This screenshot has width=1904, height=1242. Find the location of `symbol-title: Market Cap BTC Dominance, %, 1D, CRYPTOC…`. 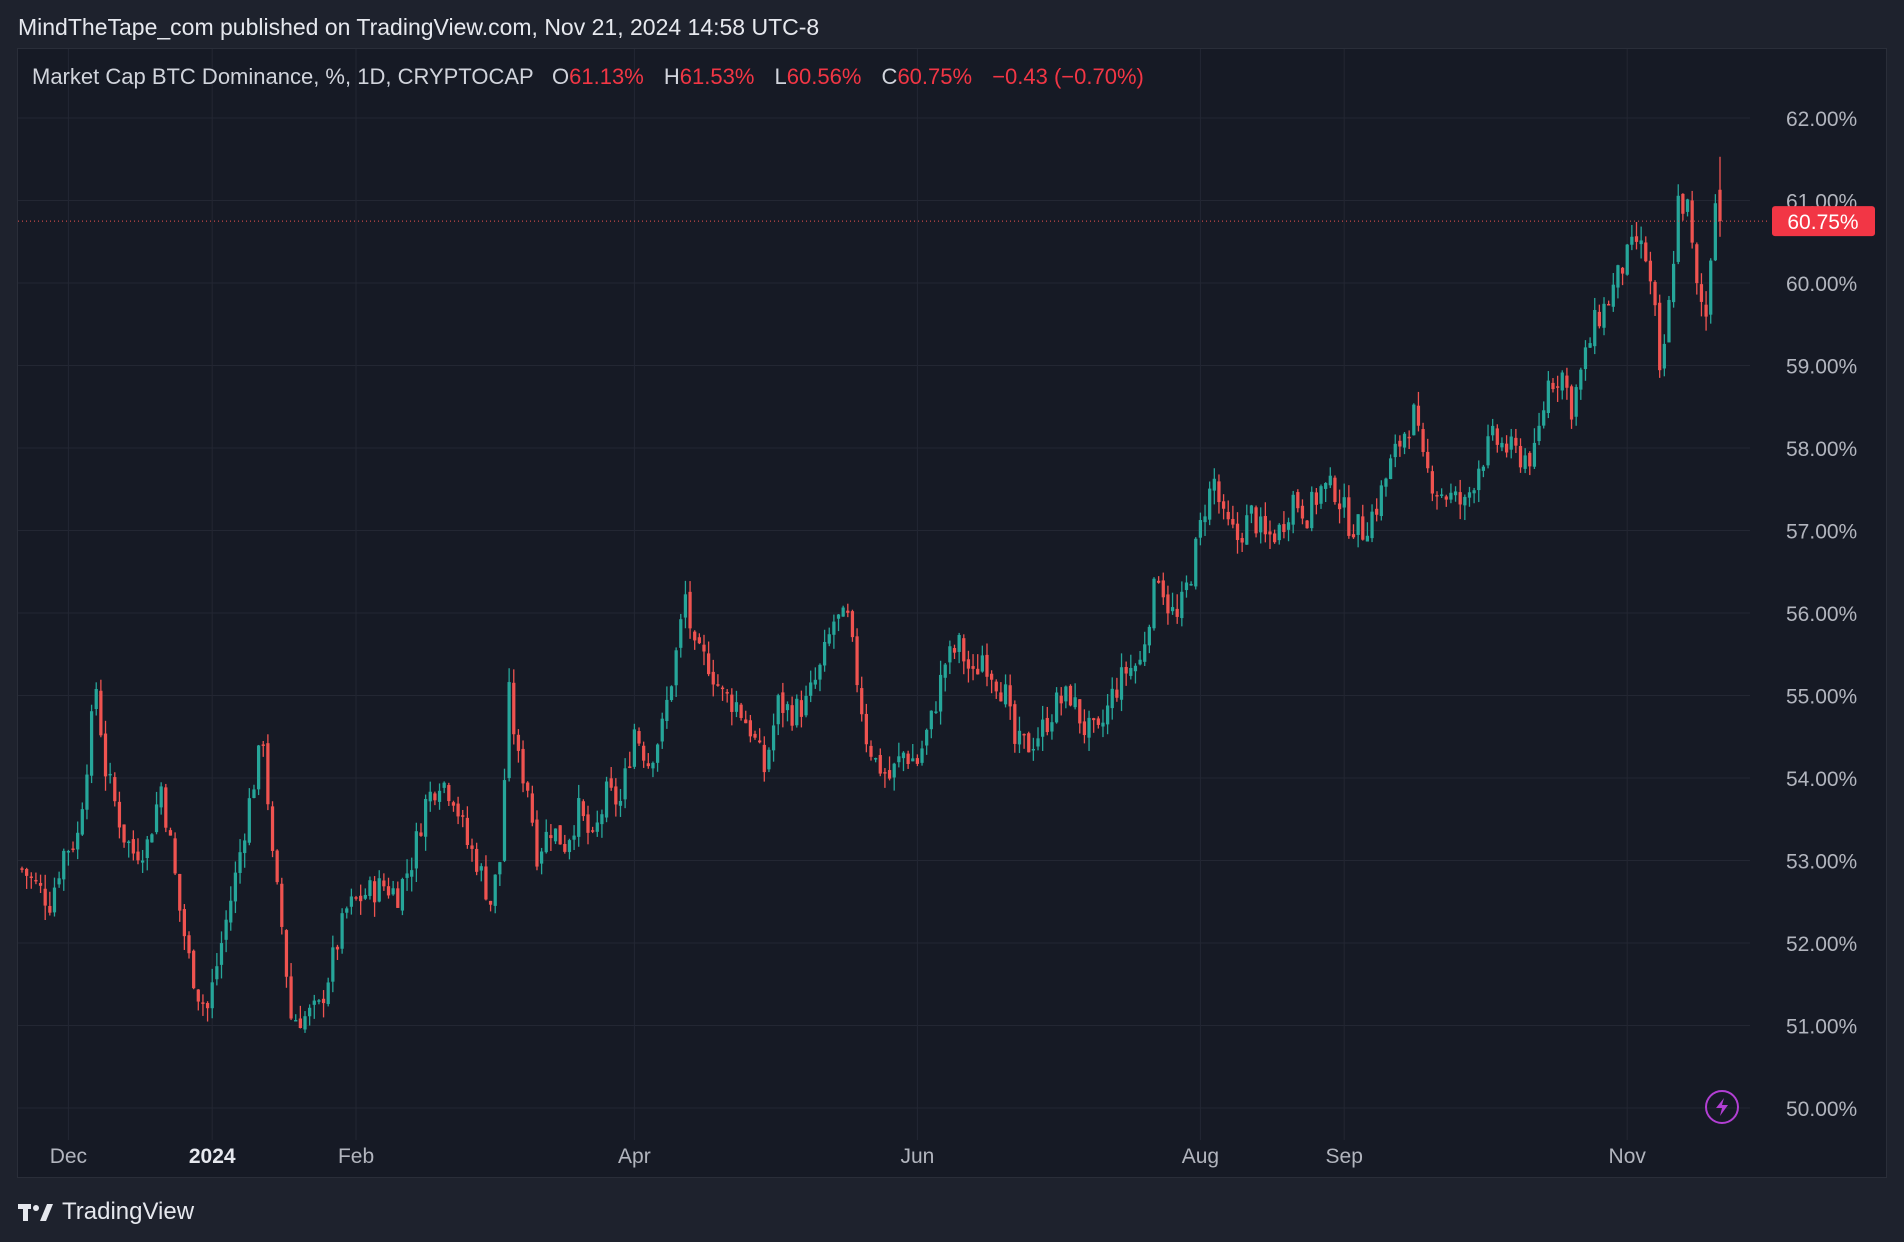

symbol-title: Market Cap BTC Dominance, %, 1D, CRYPTOC… is located at coordinates (283, 76).